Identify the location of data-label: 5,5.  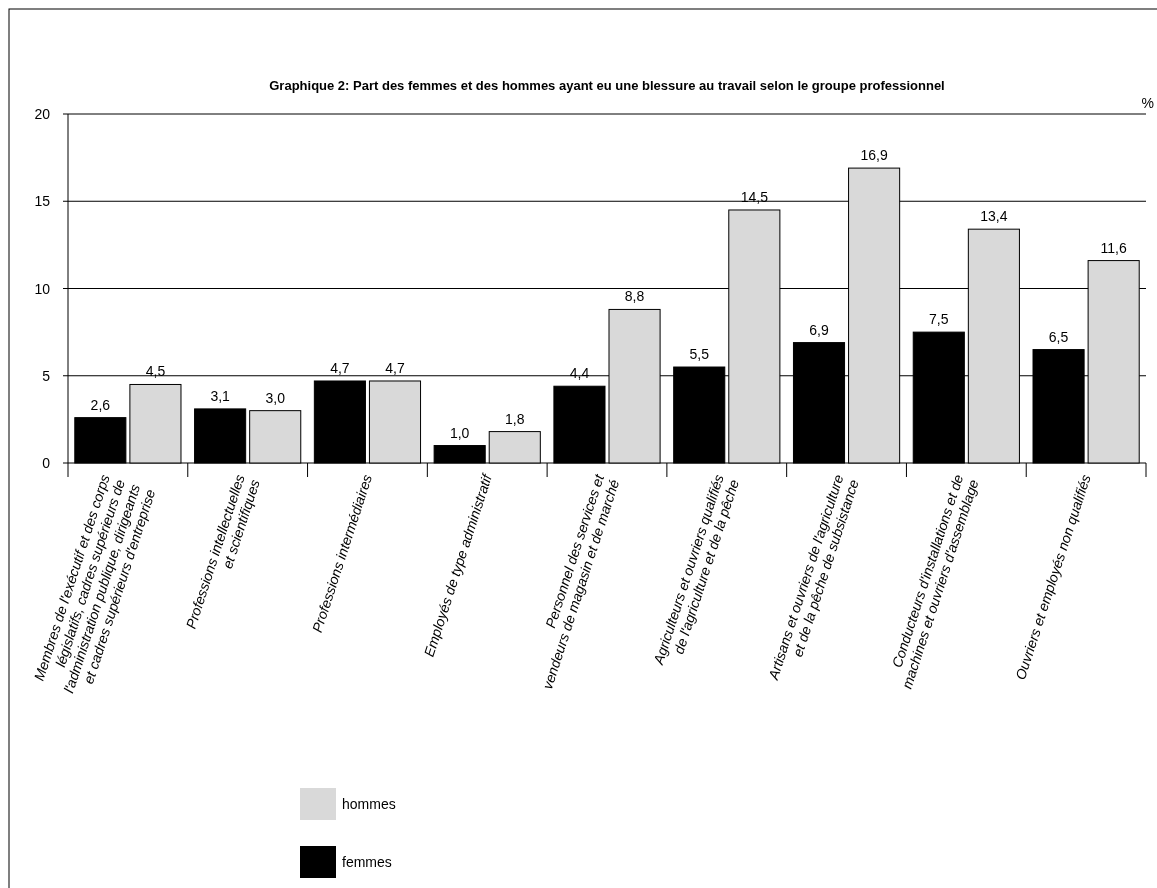
(699, 354).